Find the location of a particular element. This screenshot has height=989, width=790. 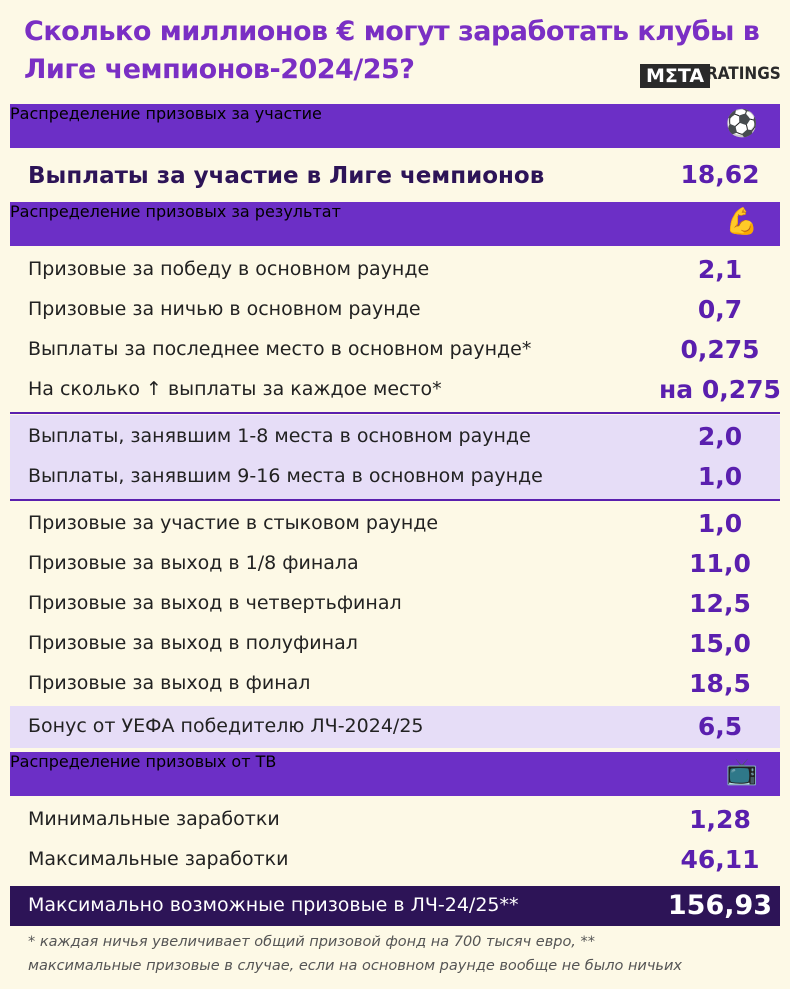

section-header: Распределение призовых за участие ⚽ is located at coordinates (395, 126).